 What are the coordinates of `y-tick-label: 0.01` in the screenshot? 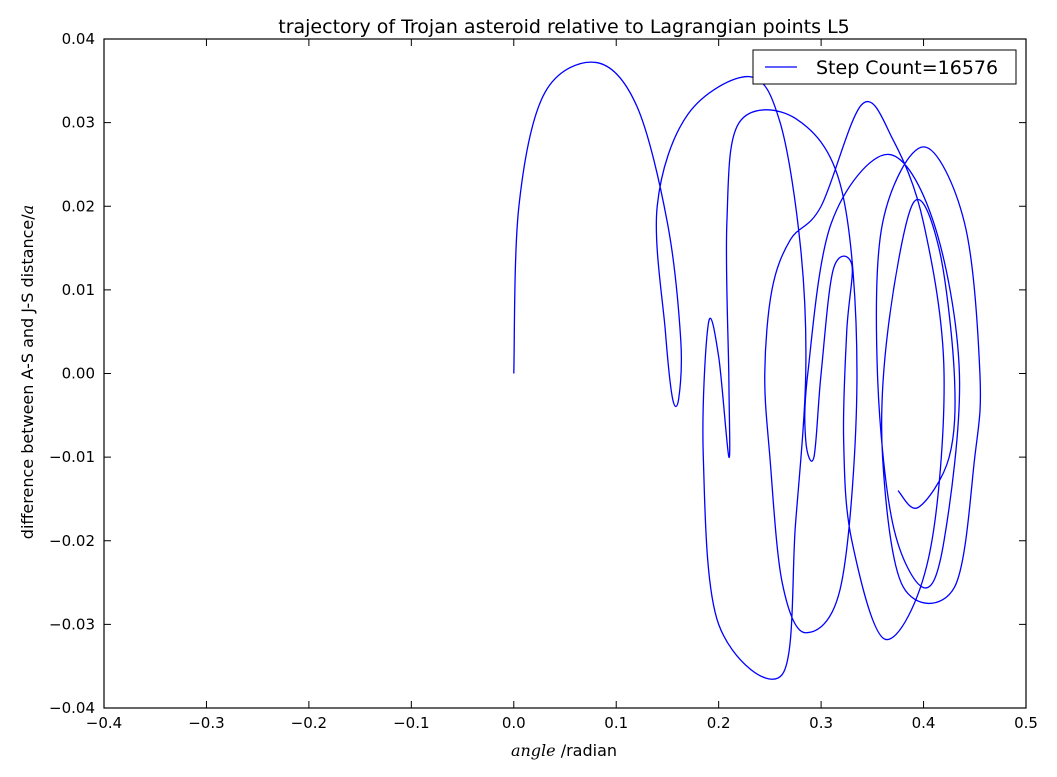 It's located at (78, 290).